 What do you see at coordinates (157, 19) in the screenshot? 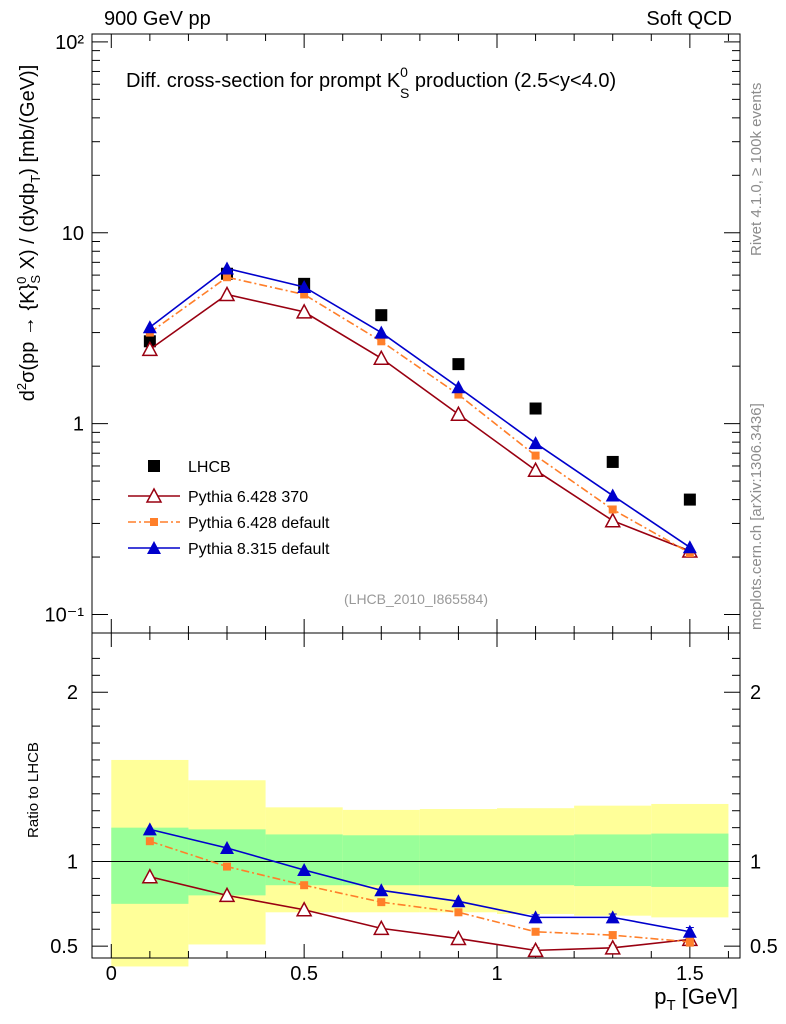
I see `header-left: 900 GeV pp` at bounding box center [157, 19].